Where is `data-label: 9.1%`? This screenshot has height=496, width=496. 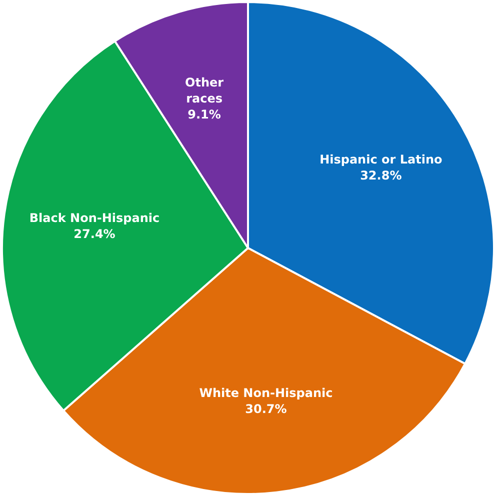 data-label: 9.1% is located at coordinates (204, 114).